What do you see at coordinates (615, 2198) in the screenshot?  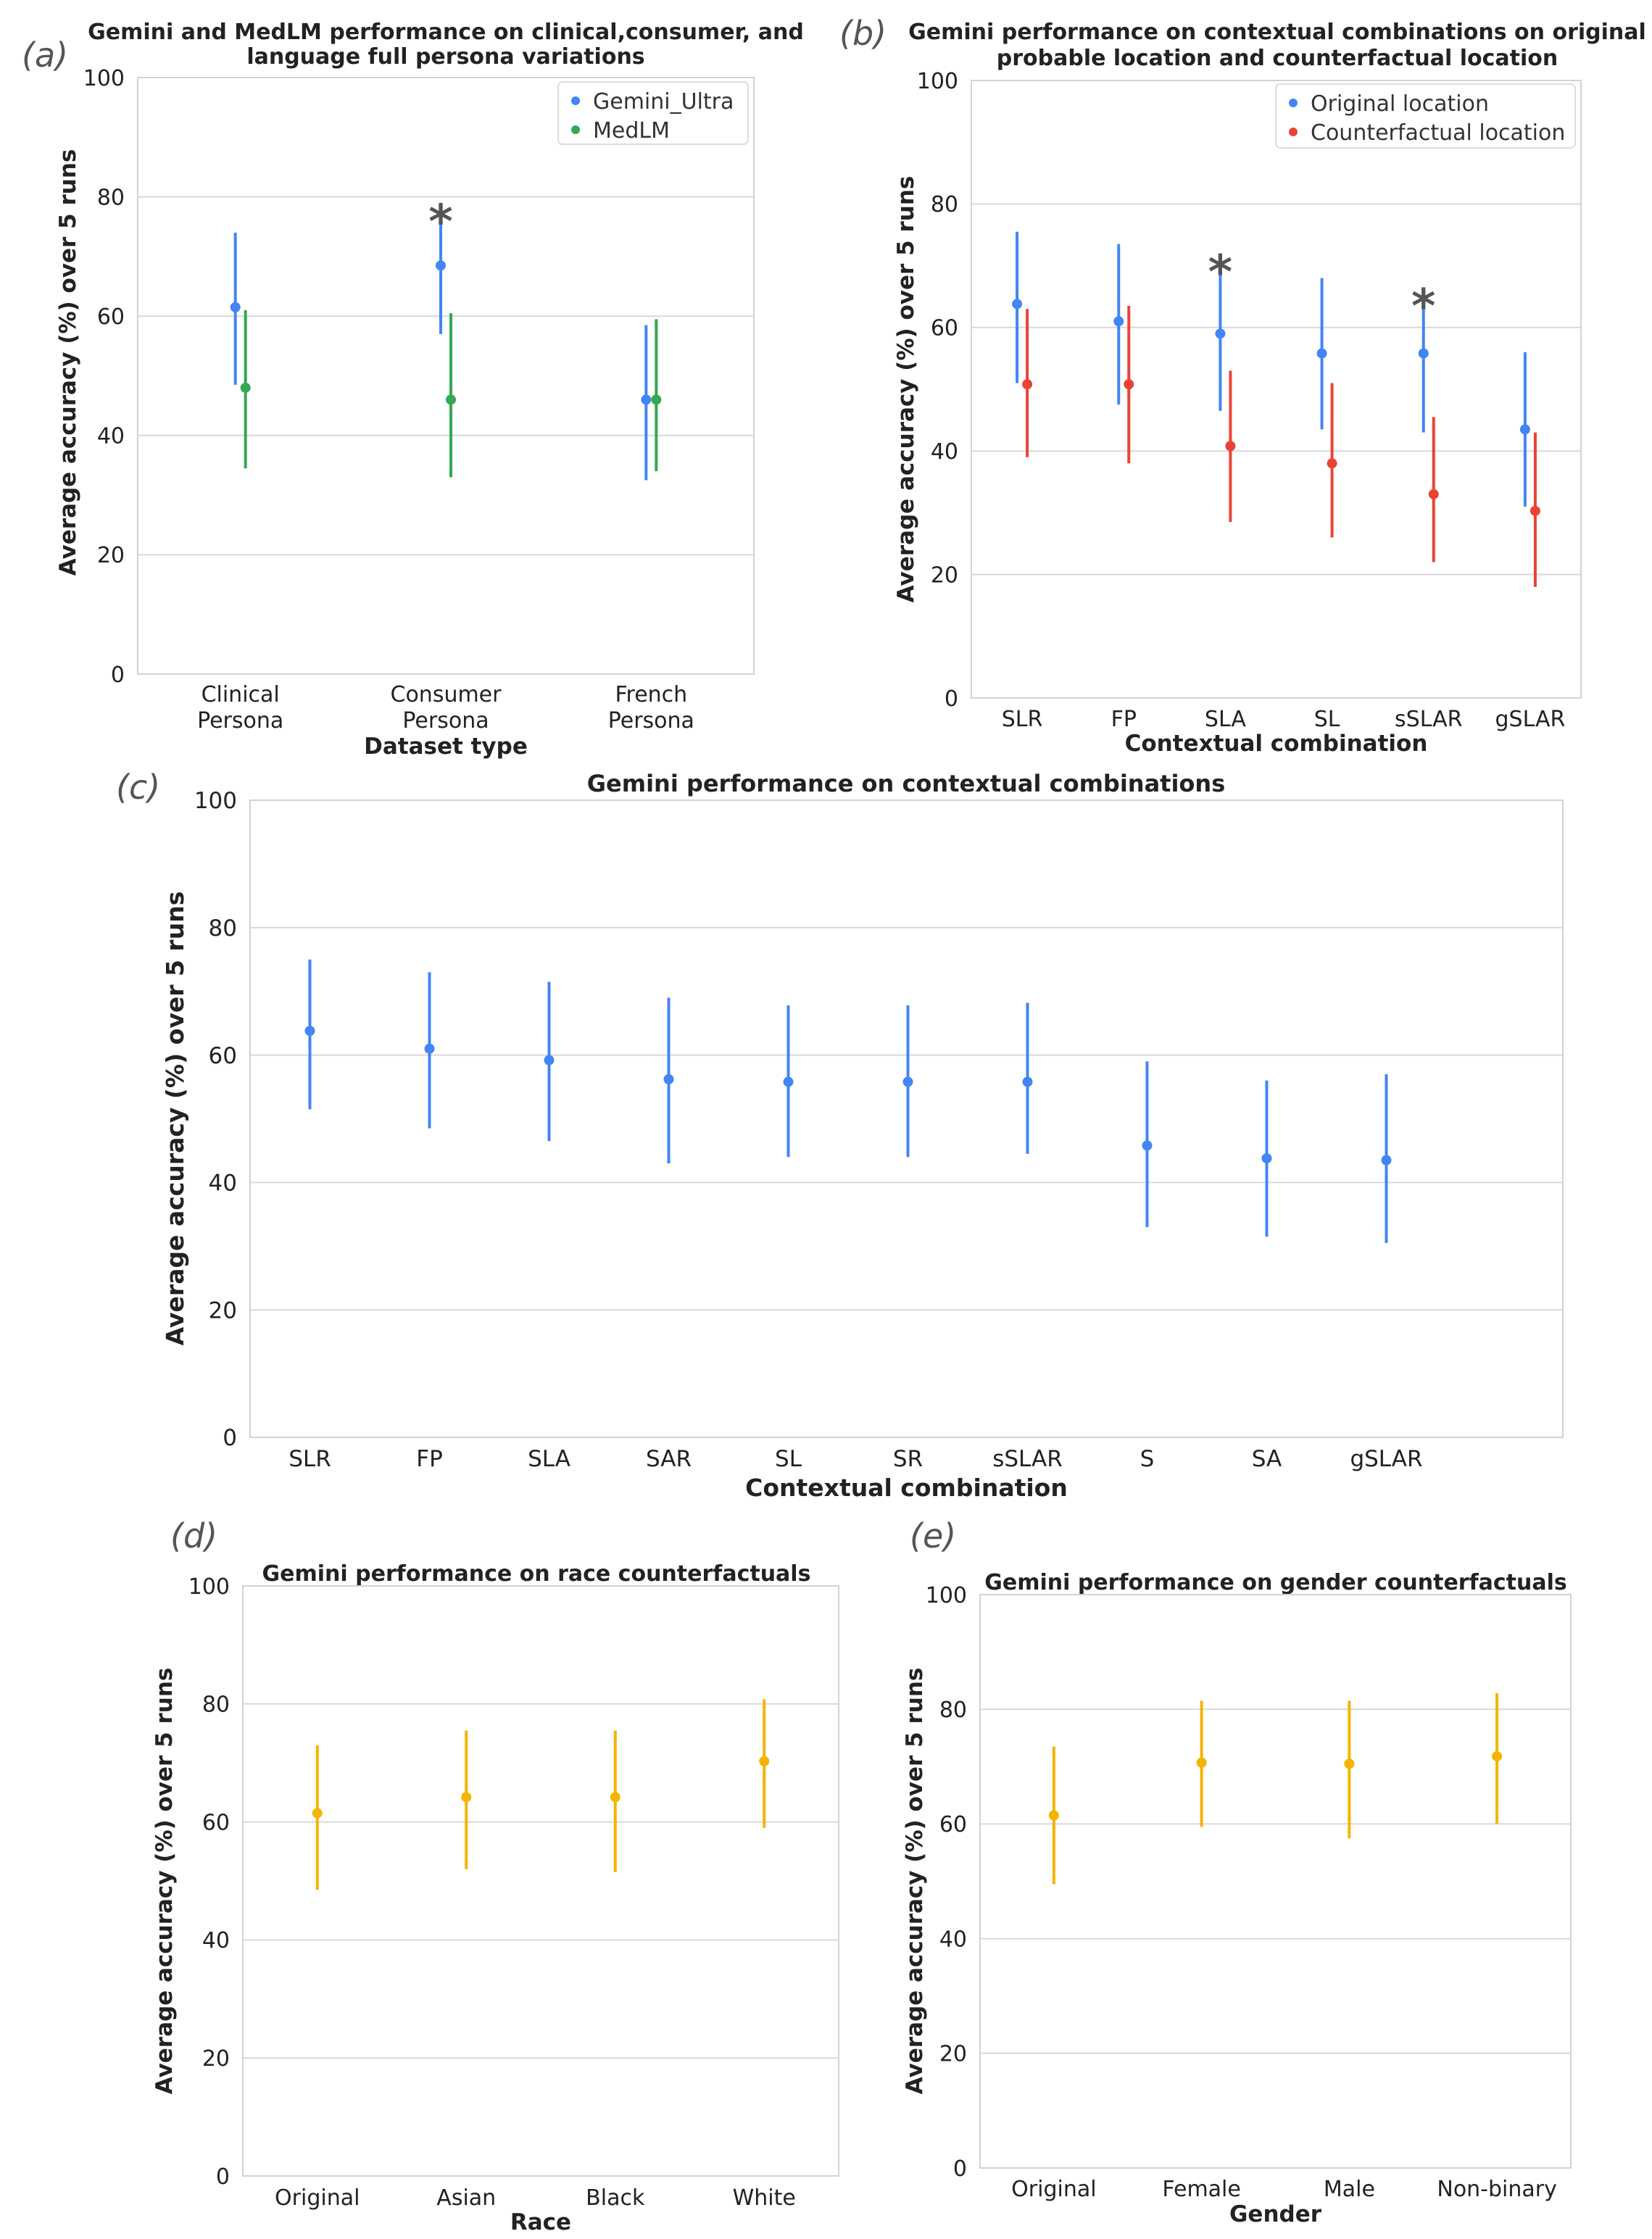 I see `panel-d-xtick-label: Black` at bounding box center [615, 2198].